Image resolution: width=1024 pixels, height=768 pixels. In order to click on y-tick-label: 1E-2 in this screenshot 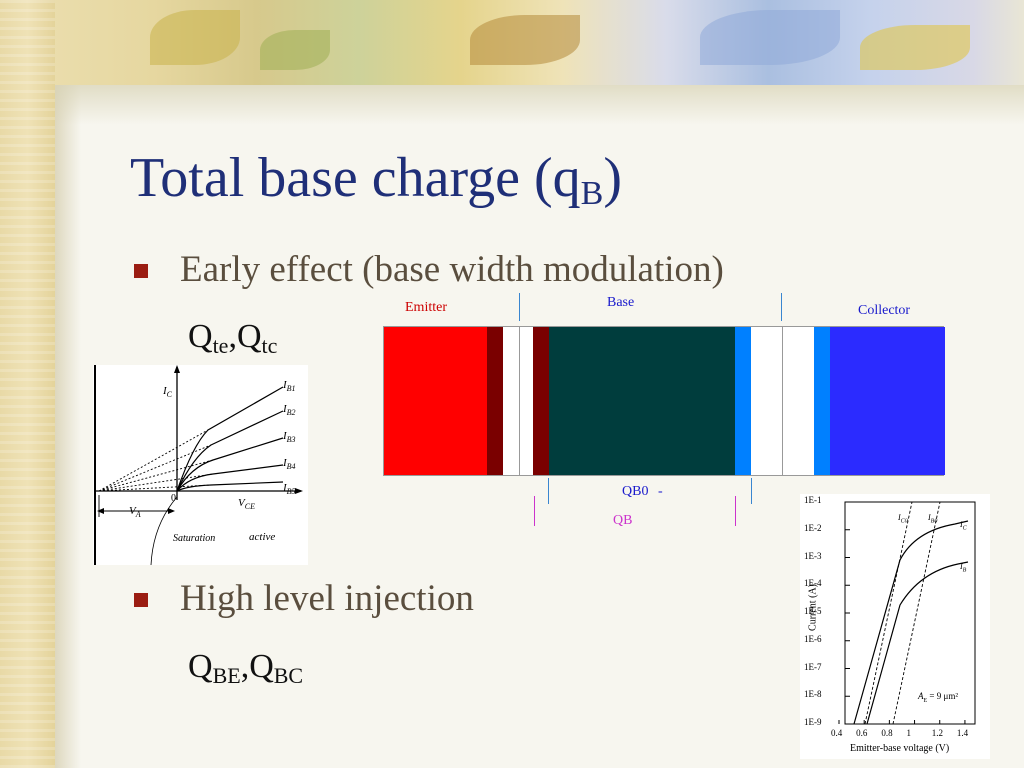, I will do `click(813, 527)`.